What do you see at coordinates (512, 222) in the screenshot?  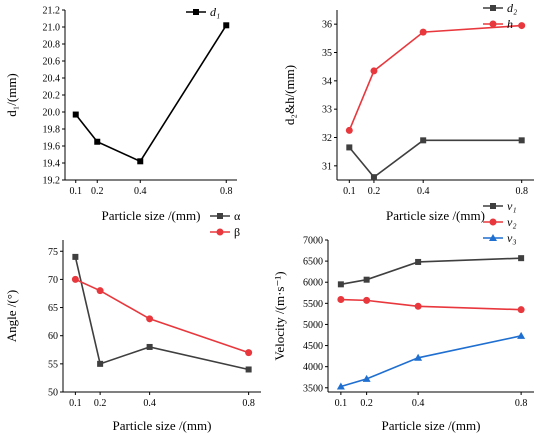 I see `legend-label: v₂` at bounding box center [512, 222].